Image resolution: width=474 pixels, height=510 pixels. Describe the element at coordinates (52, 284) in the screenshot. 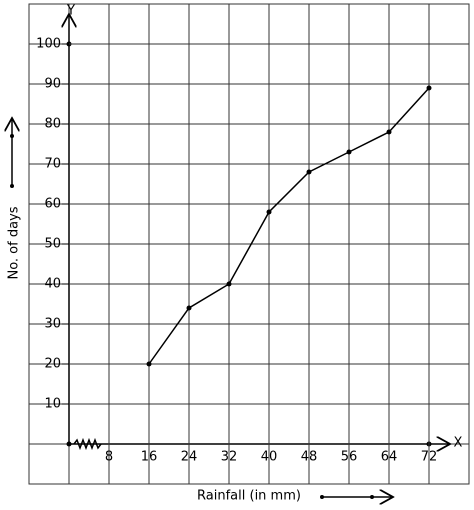

I see `y-tick-label: 40` at that location.